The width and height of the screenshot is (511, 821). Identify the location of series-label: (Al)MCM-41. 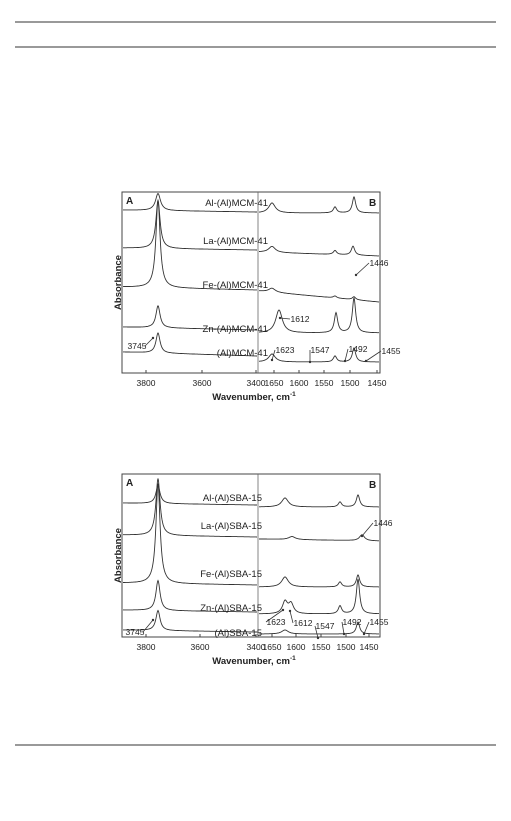
(242, 353).